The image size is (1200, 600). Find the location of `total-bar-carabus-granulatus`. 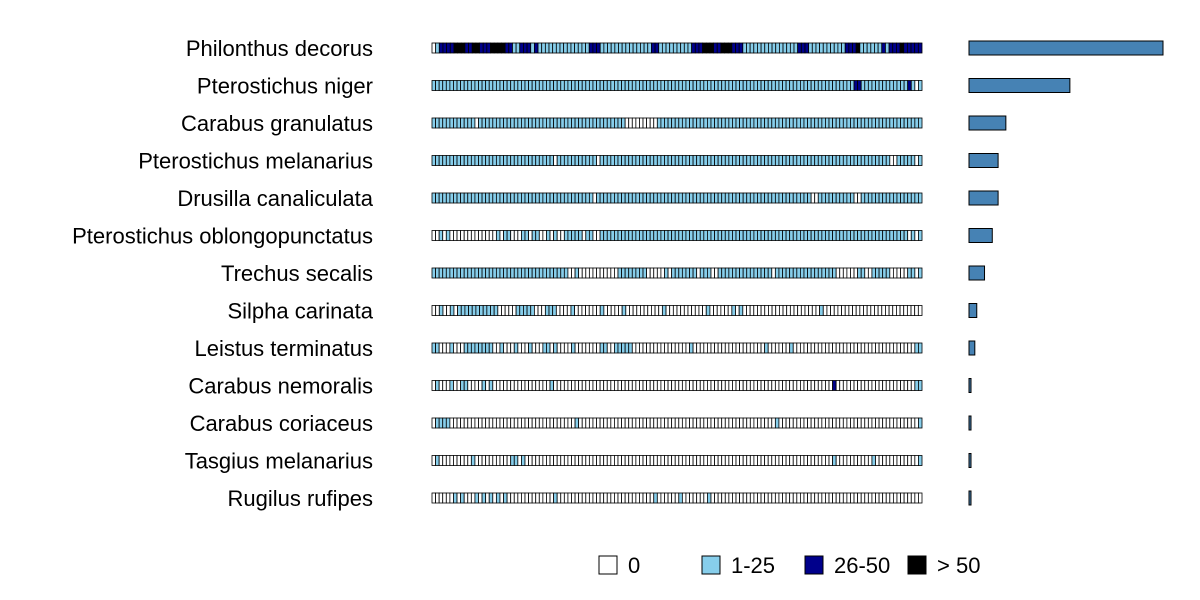

total-bar-carabus-granulatus is located at coordinates (987, 123).